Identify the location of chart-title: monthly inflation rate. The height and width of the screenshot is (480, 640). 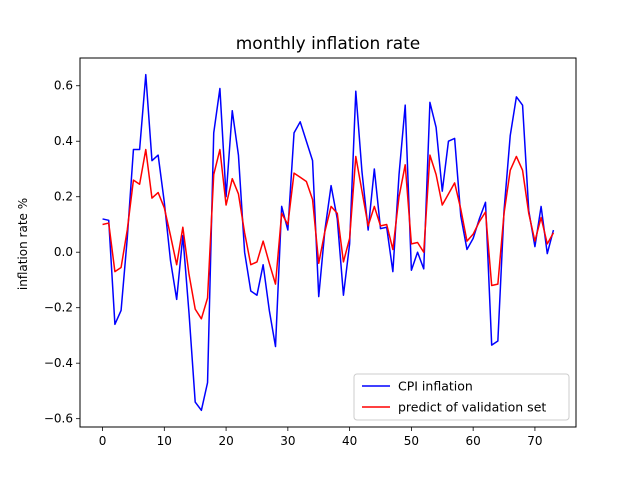
(328, 44).